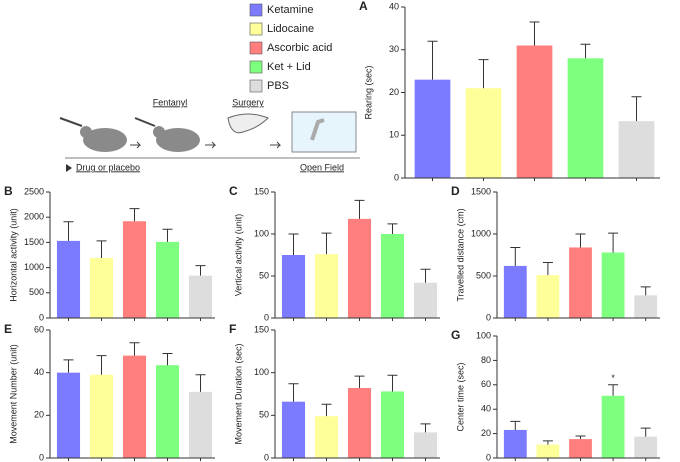 The height and width of the screenshot is (462, 680). I want to click on y-tick-label: 60, so click(39, 329).